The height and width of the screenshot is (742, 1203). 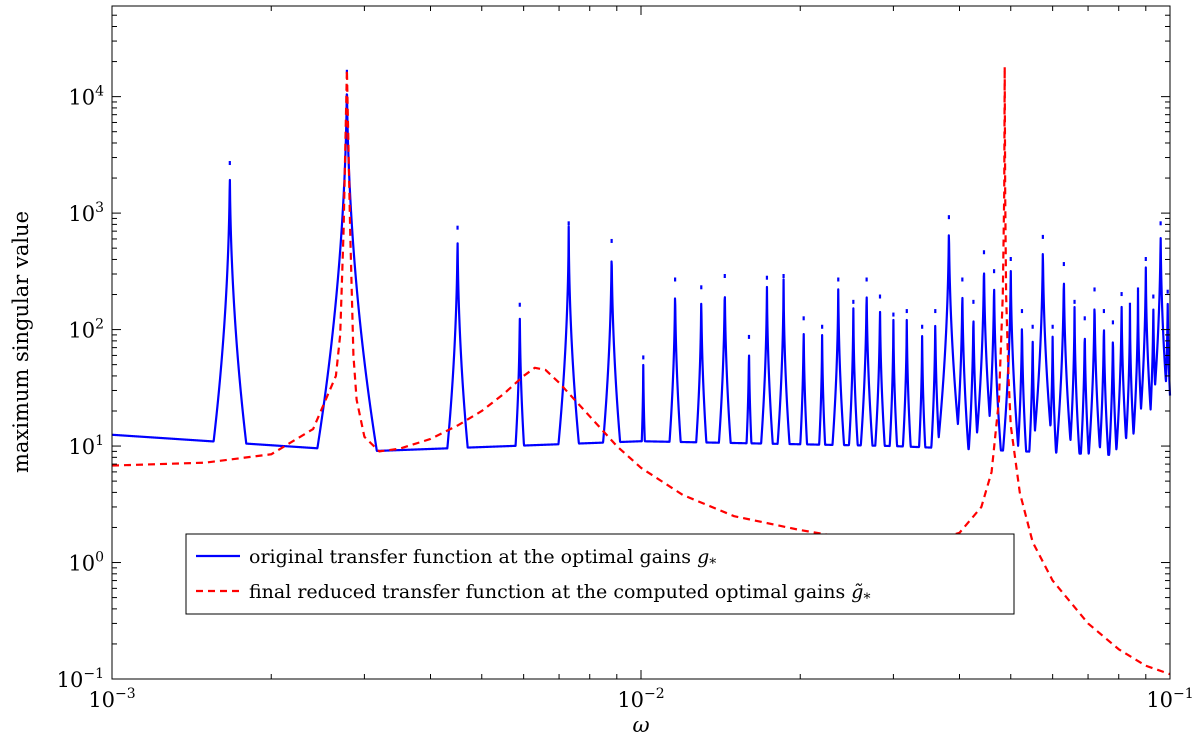 I want to click on x-axis-label: ω, so click(x=640, y=725).